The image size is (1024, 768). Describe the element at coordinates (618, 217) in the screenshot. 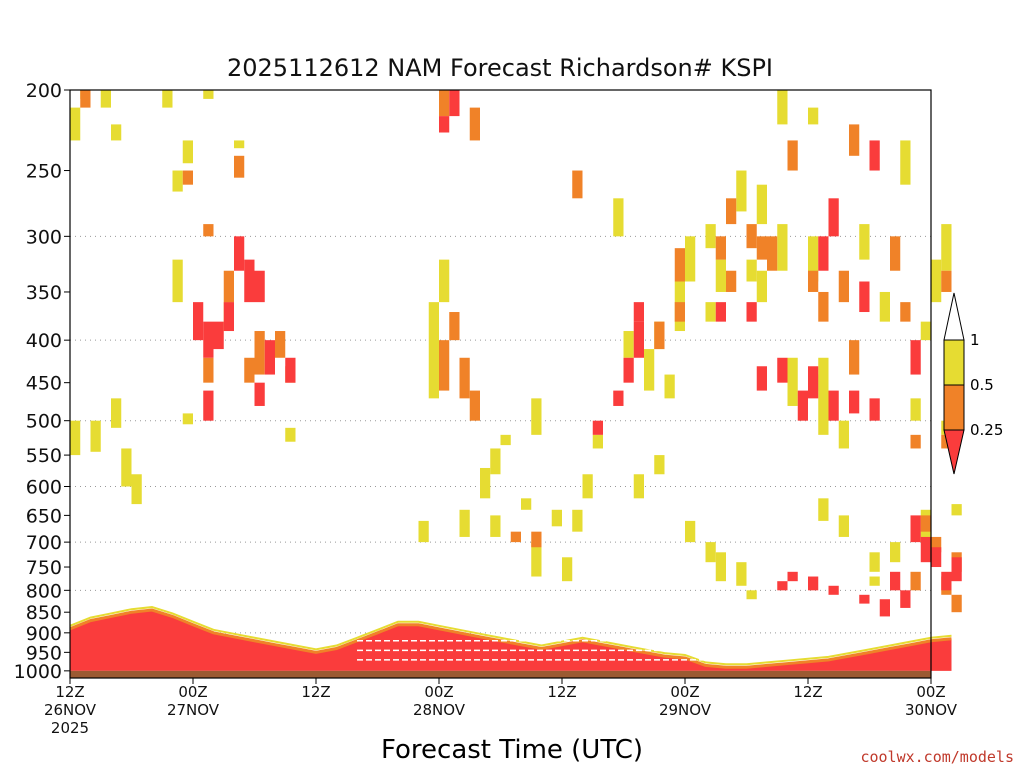

I see `cell-0.5-65` at that location.